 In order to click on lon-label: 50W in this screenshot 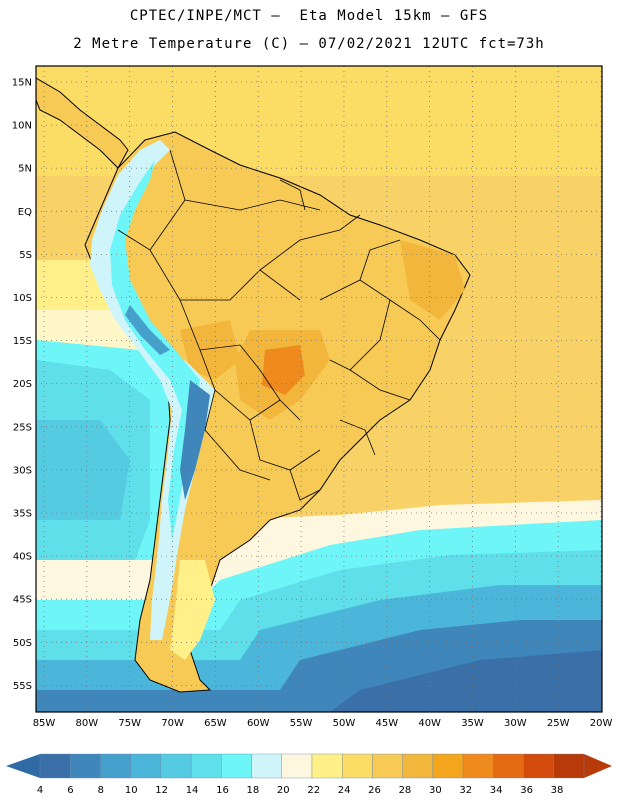, I will do `click(344, 723)`.